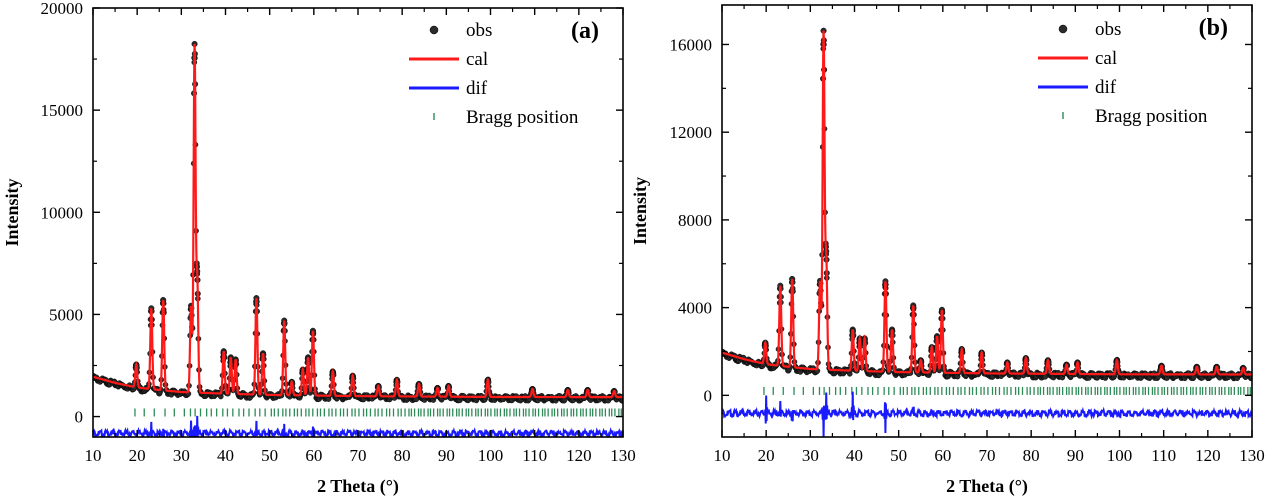 The image size is (1268, 499). What do you see at coordinates (691, 44) in the screenshot?
I see `y-tick-label: 16000` at bounding box center [691, 44].